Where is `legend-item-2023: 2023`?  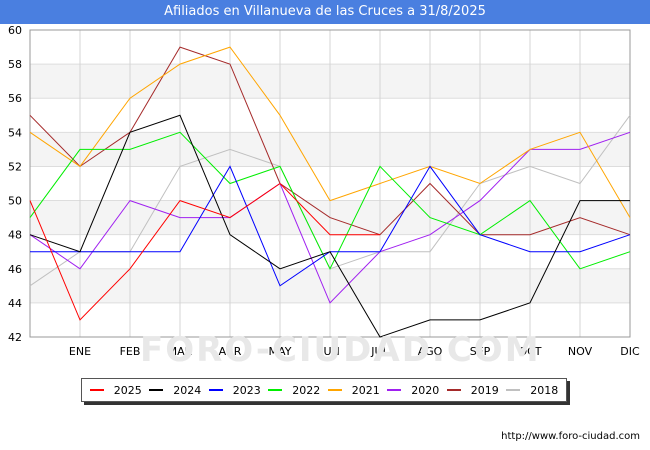
legend-item-2023: 2023 is located at coordinates (234, 390).